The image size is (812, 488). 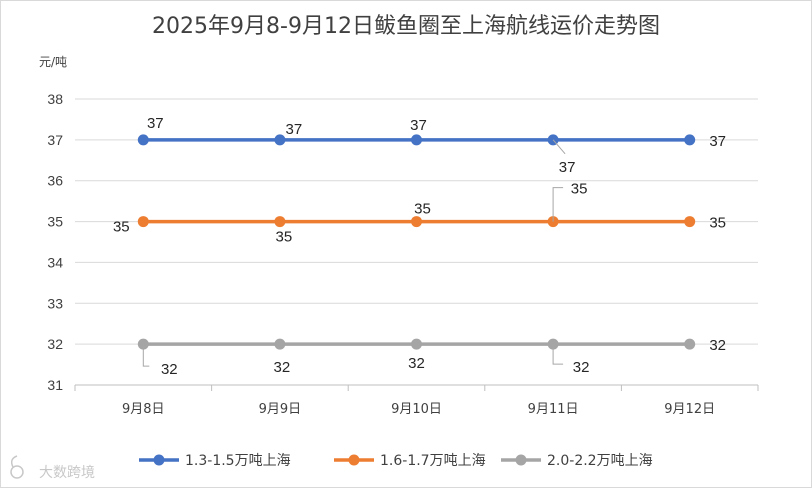 What do you see at coordinates (553, 409) in the screenshot?
I see `x-tick-label: 9月11日` at bounding box center [553, 409].